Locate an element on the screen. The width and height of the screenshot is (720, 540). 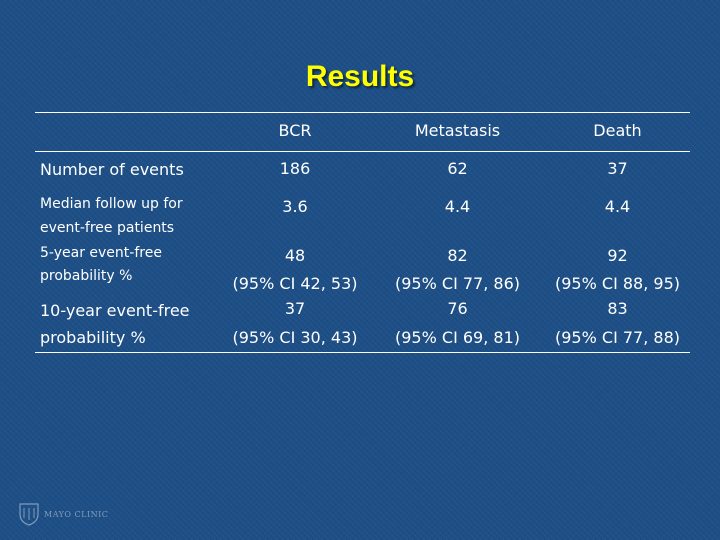
events-death-value: 37 is located at coordinates (617, 168).